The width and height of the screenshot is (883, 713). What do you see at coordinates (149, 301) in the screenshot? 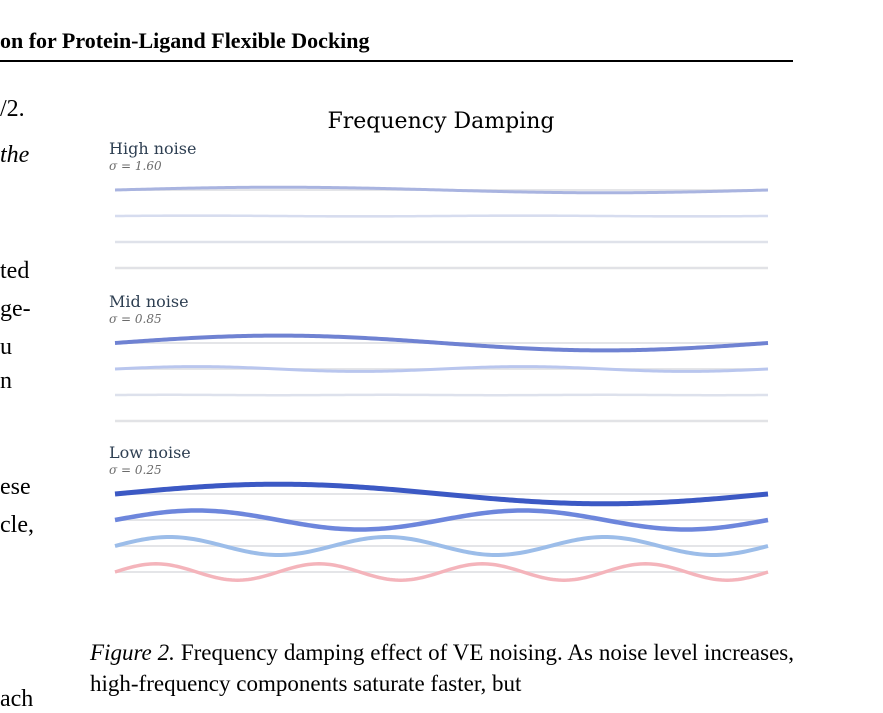
I see `panel-label: Mid noise` at bounding box center [149, 301].